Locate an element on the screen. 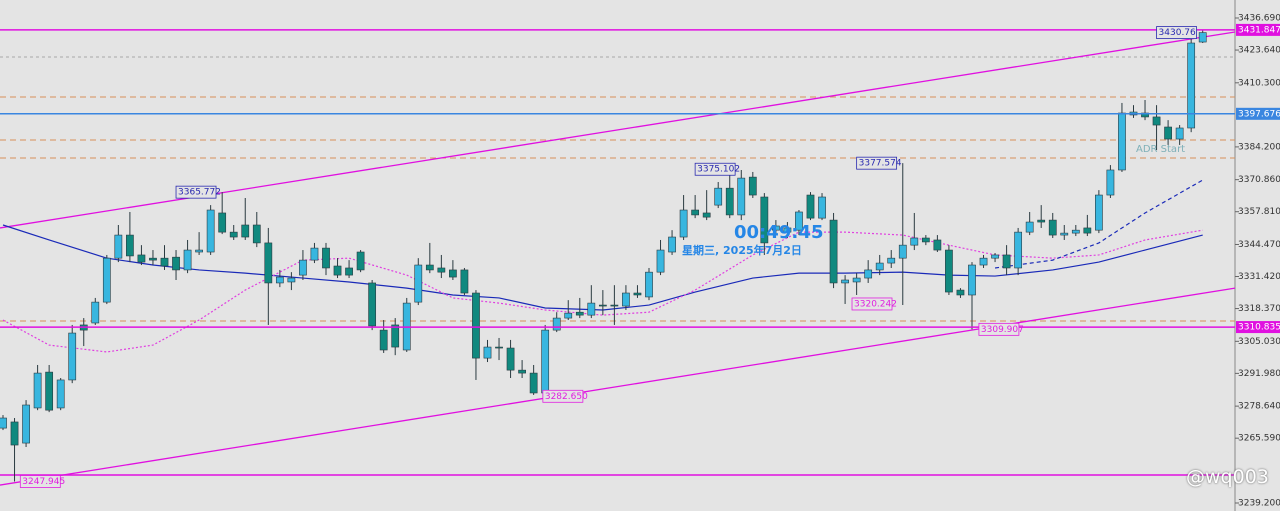  level-label: 3431.847 is located at coordinates (1259, 30).